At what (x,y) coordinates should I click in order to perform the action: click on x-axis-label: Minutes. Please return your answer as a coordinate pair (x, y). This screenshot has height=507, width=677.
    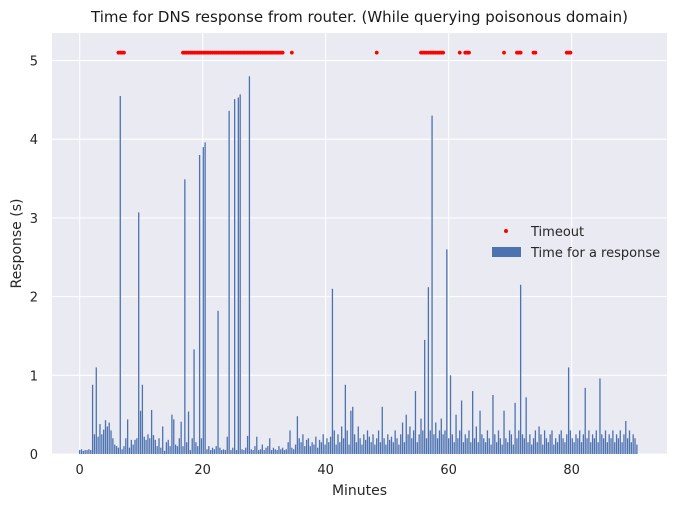
    Looking at the image, I should click on (359, 491).